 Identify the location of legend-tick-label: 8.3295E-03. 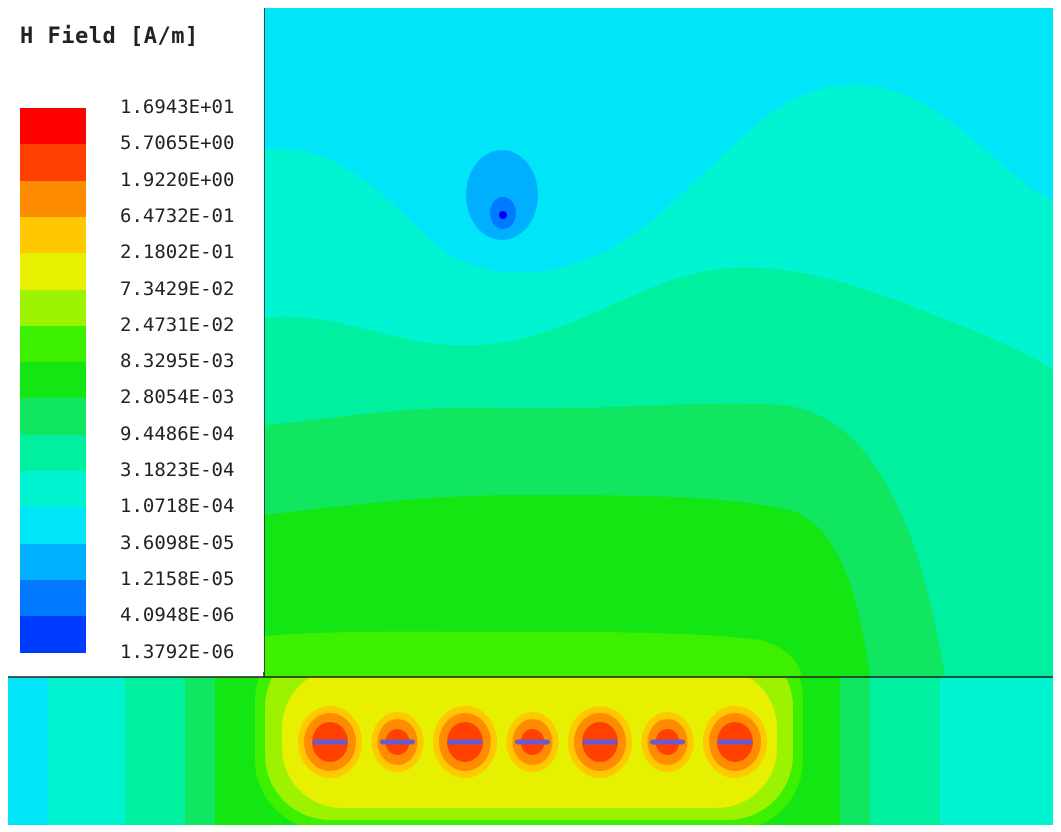
(177, 361).